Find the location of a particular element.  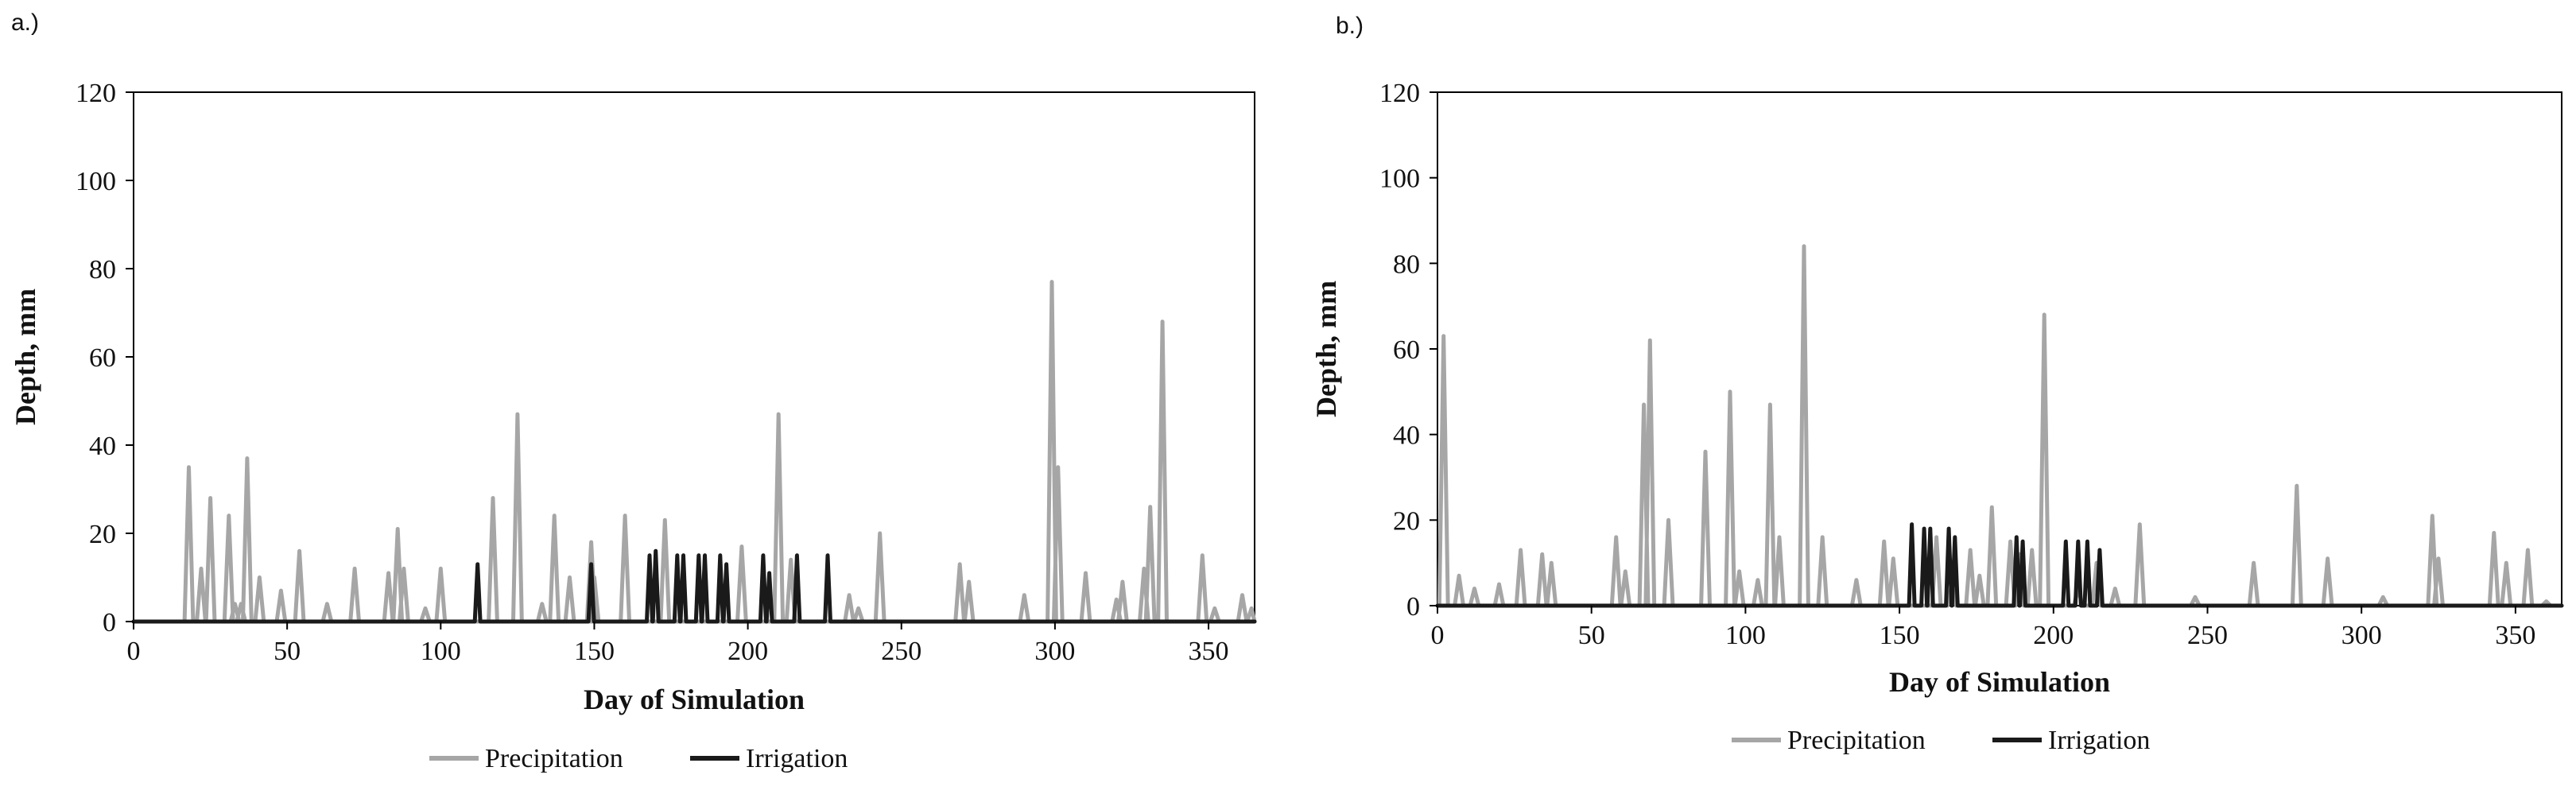

panel-label-b: b.) is located at coordinates (1350, 26).